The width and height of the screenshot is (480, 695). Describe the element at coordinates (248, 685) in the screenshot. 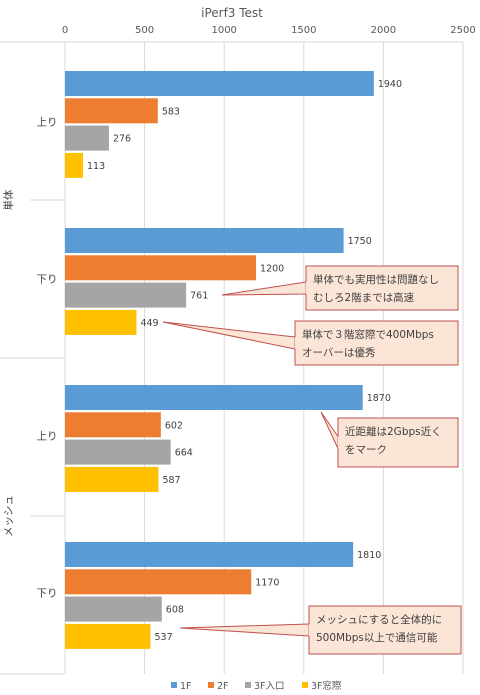

I see `legend-swatch-3F入口` at that location.